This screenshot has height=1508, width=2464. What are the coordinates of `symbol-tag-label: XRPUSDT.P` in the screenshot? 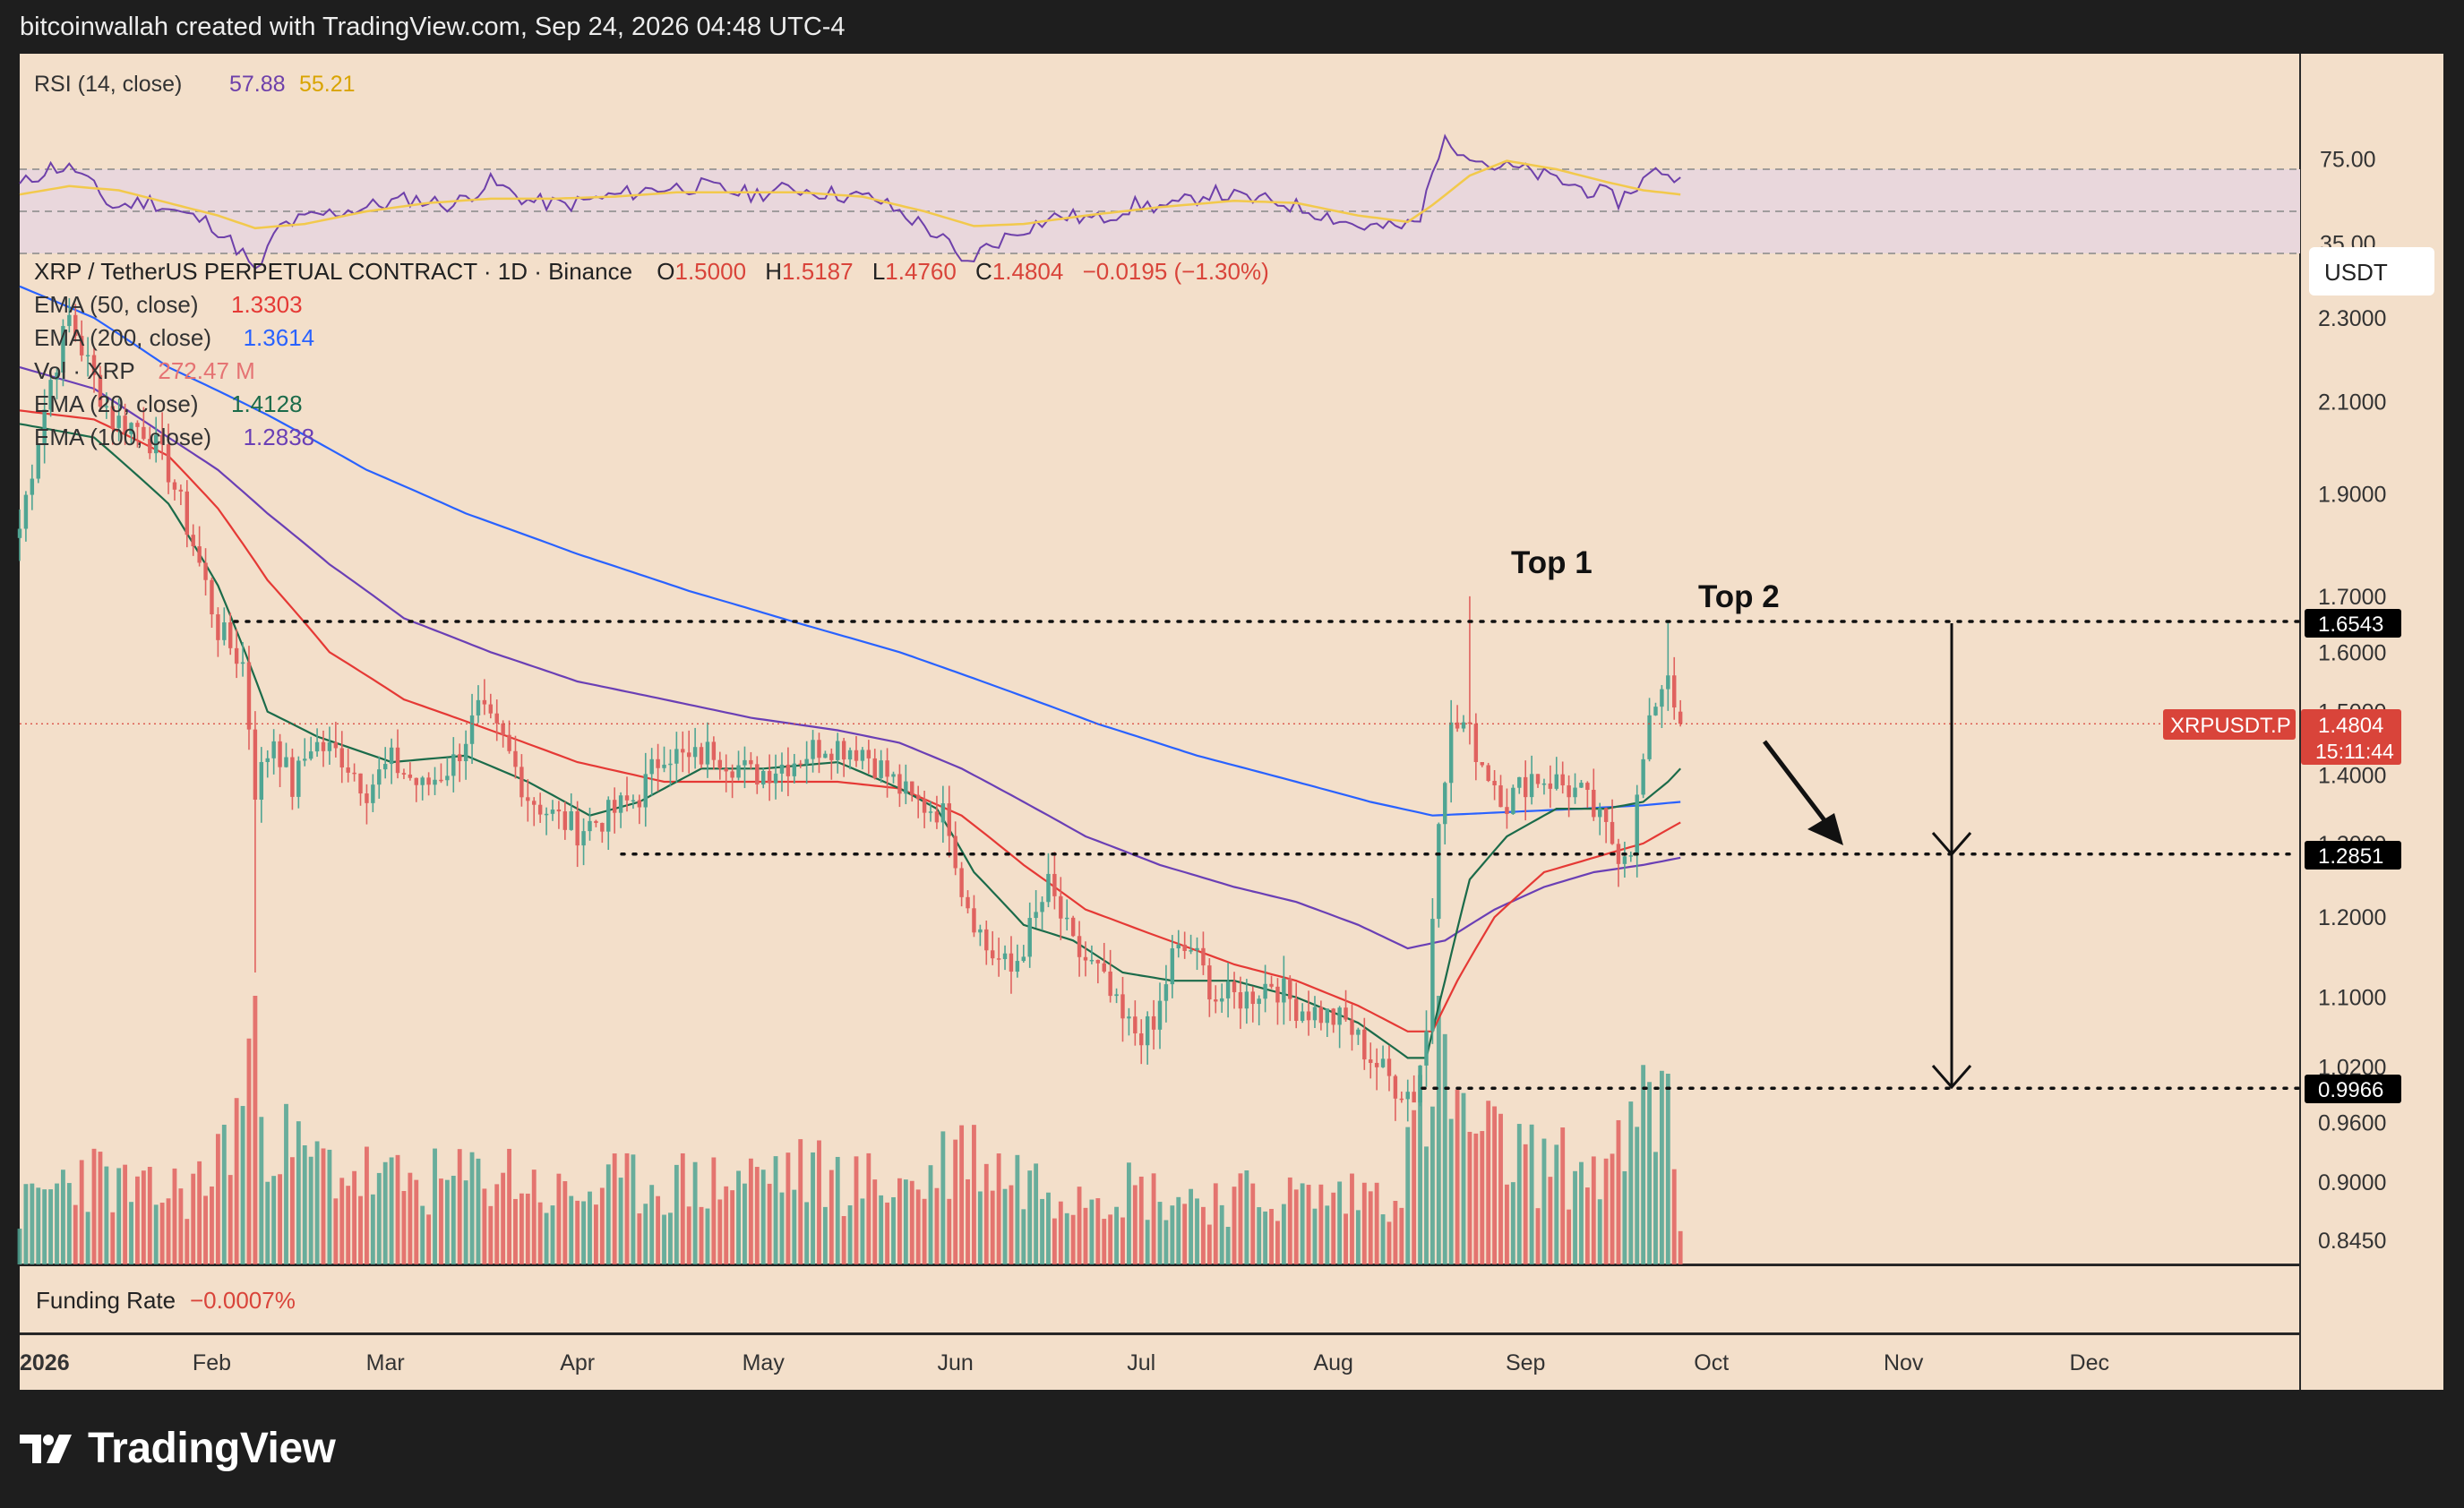 It's located at (2230, 726).